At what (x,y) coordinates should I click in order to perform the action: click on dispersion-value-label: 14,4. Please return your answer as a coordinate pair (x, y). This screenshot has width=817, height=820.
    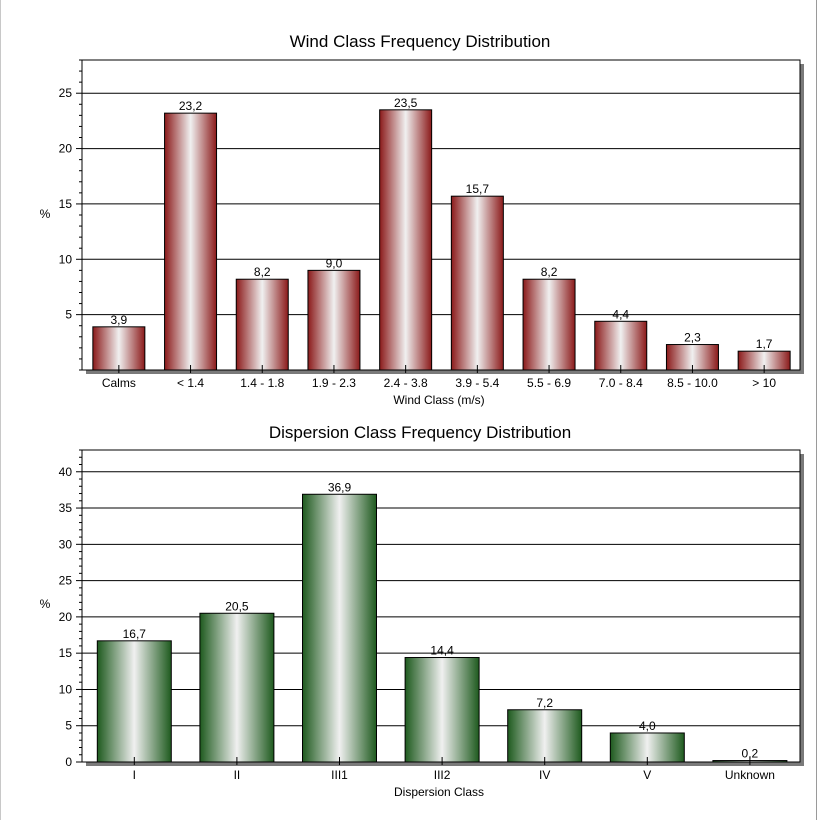
    Looking at the image, I should click on (442, 651).